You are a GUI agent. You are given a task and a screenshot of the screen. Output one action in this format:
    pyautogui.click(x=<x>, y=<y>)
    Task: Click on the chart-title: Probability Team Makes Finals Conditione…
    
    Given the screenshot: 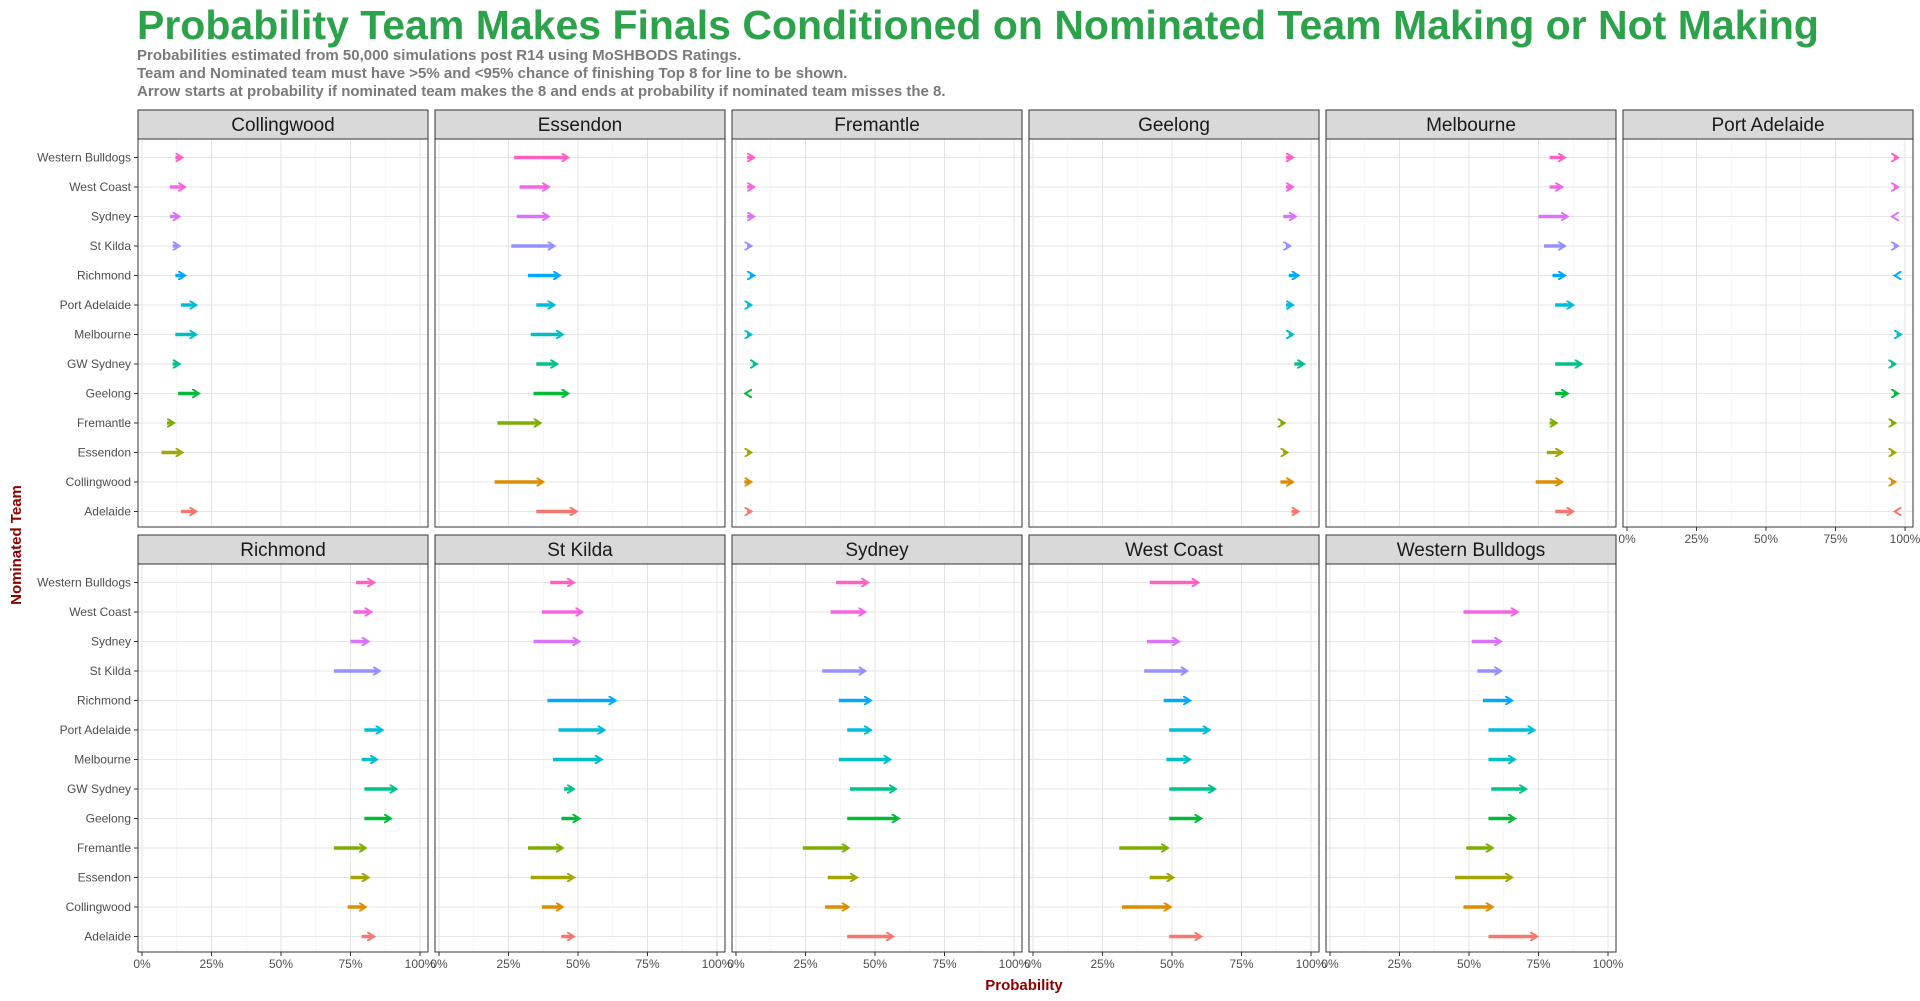 What is the action you would take?
    pyautogui.click(x=978, y=25)
    